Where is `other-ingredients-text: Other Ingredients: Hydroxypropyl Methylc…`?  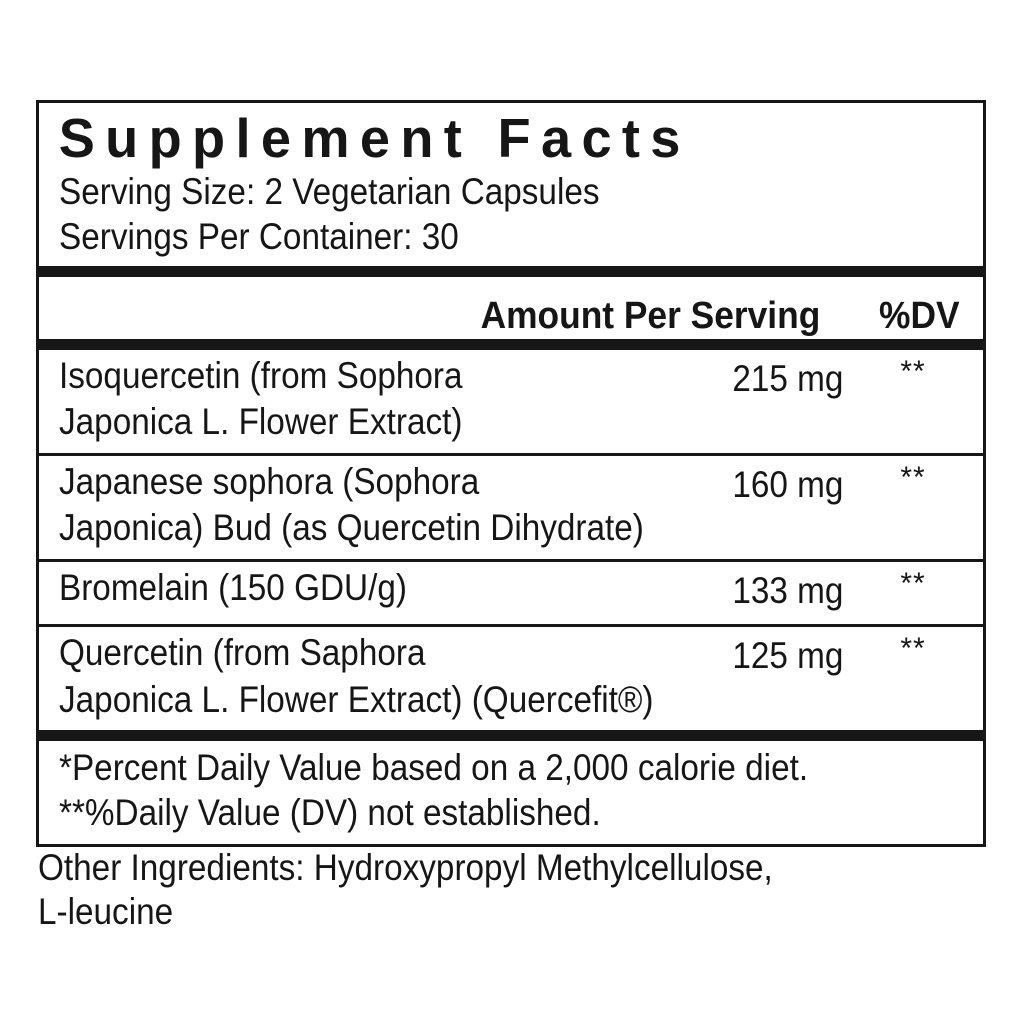 other-ingredients-text: Other Ingredients: Hydroxypropyl Methylc… is located at coordinates (405, 890).